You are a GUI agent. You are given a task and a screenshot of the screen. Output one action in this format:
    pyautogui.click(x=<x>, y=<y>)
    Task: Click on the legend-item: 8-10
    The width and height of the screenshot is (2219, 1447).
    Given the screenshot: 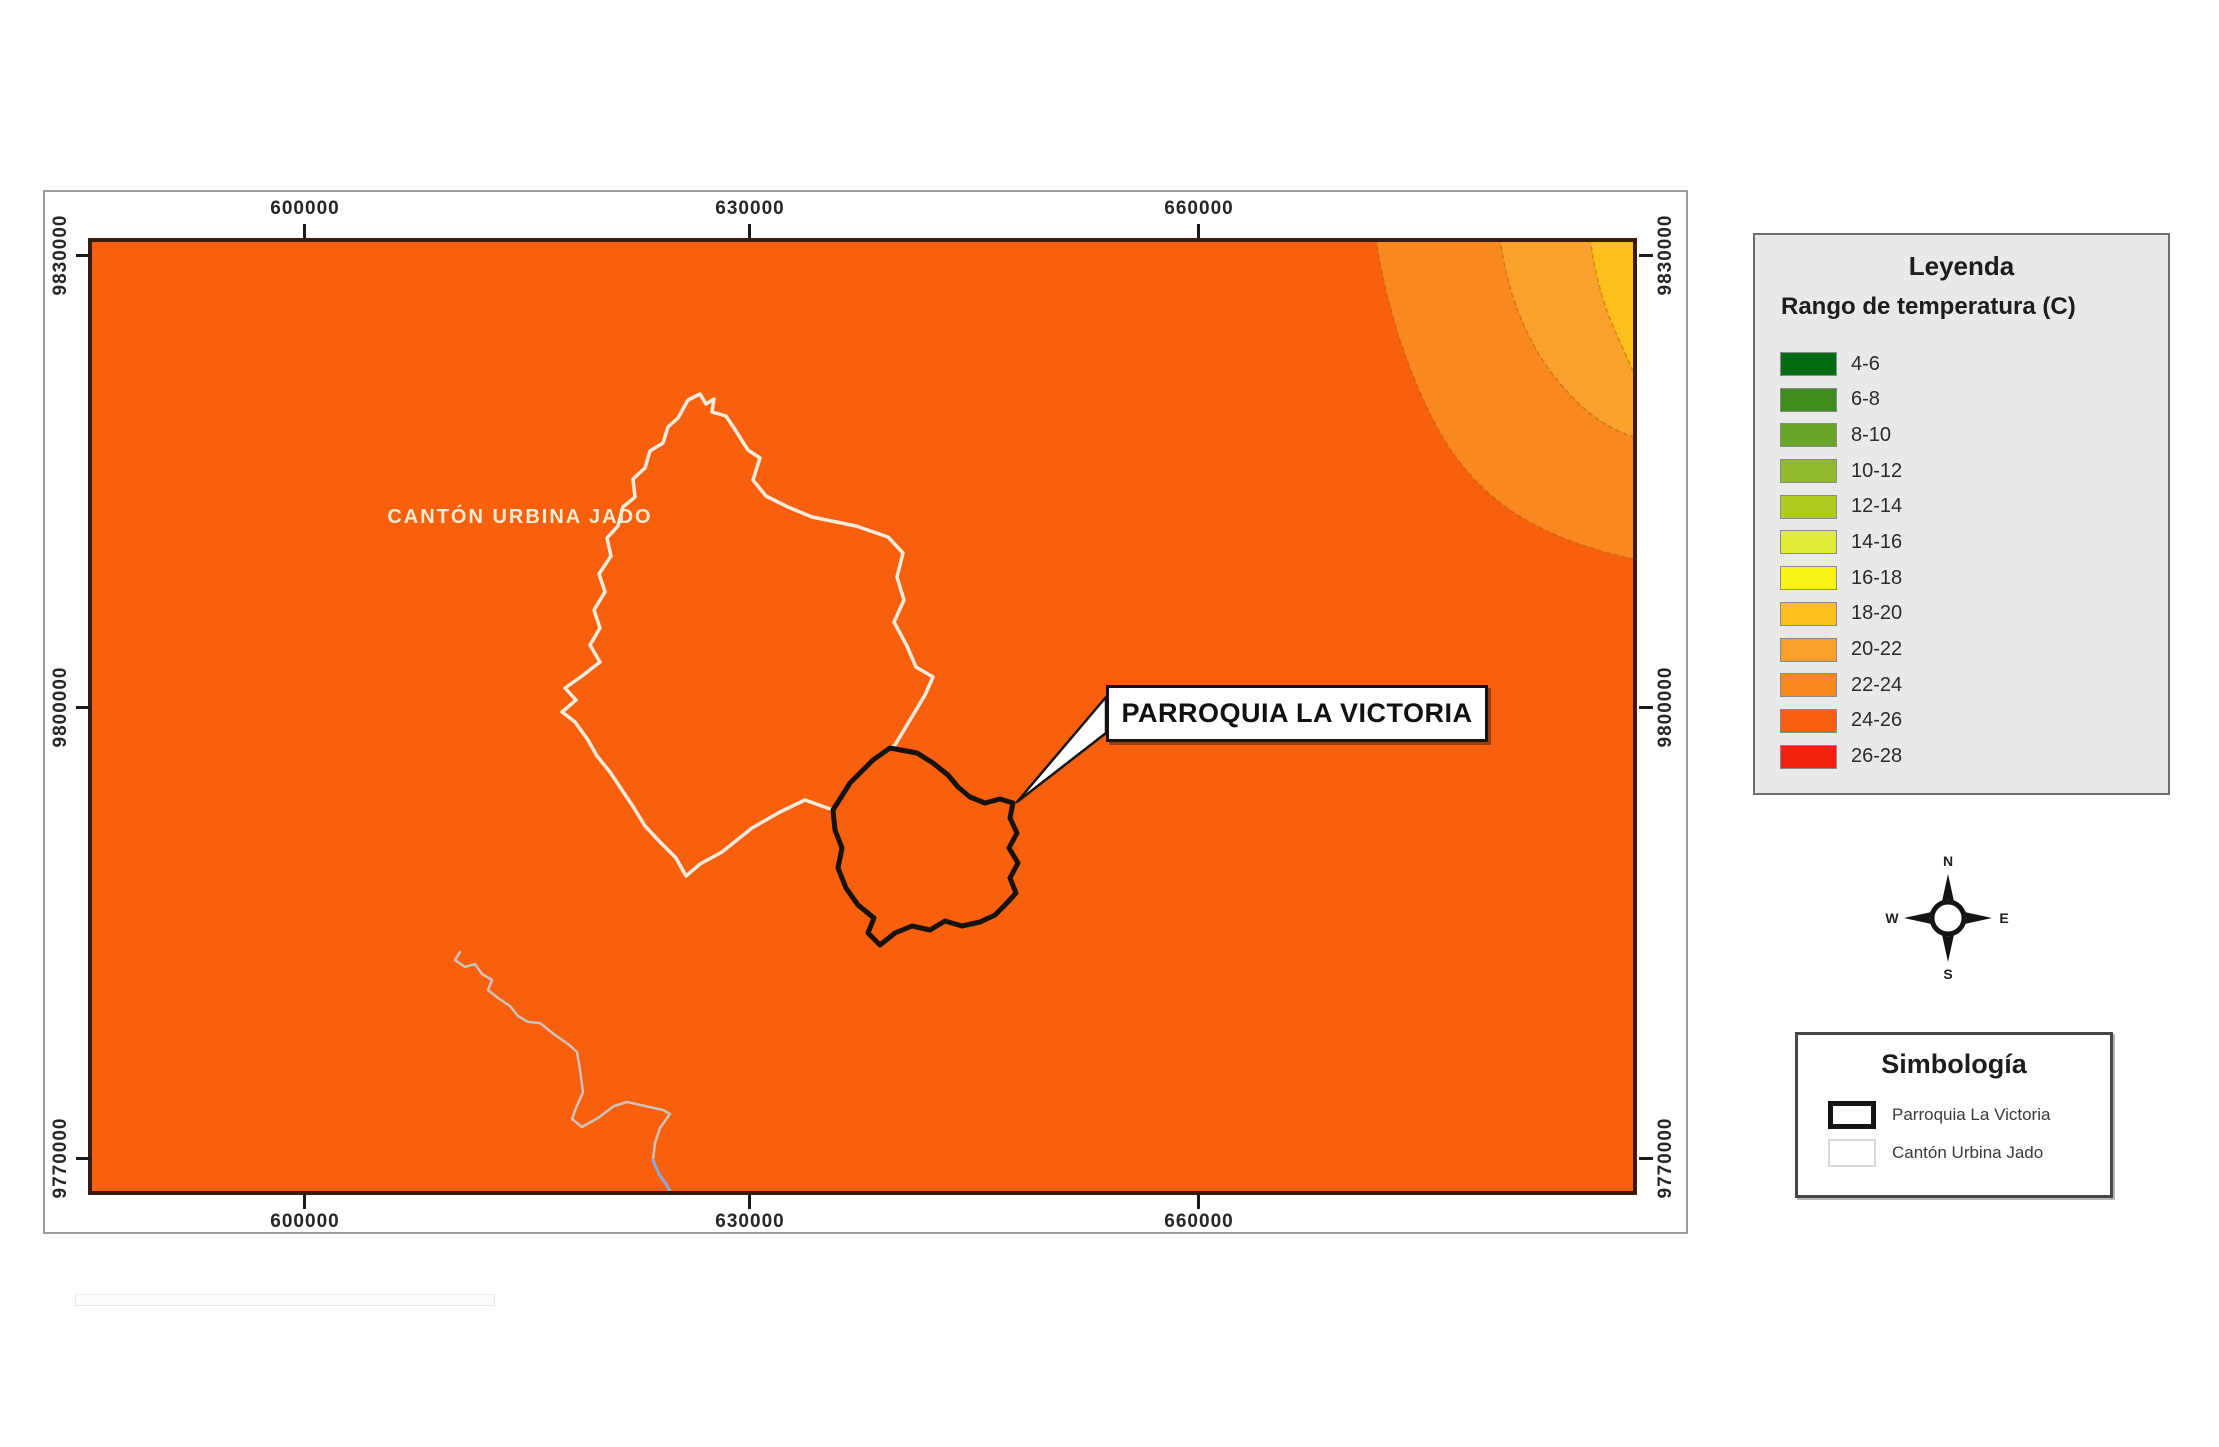 What is the action you would take?
    pyautogui.click(x=1841, y=435)
    